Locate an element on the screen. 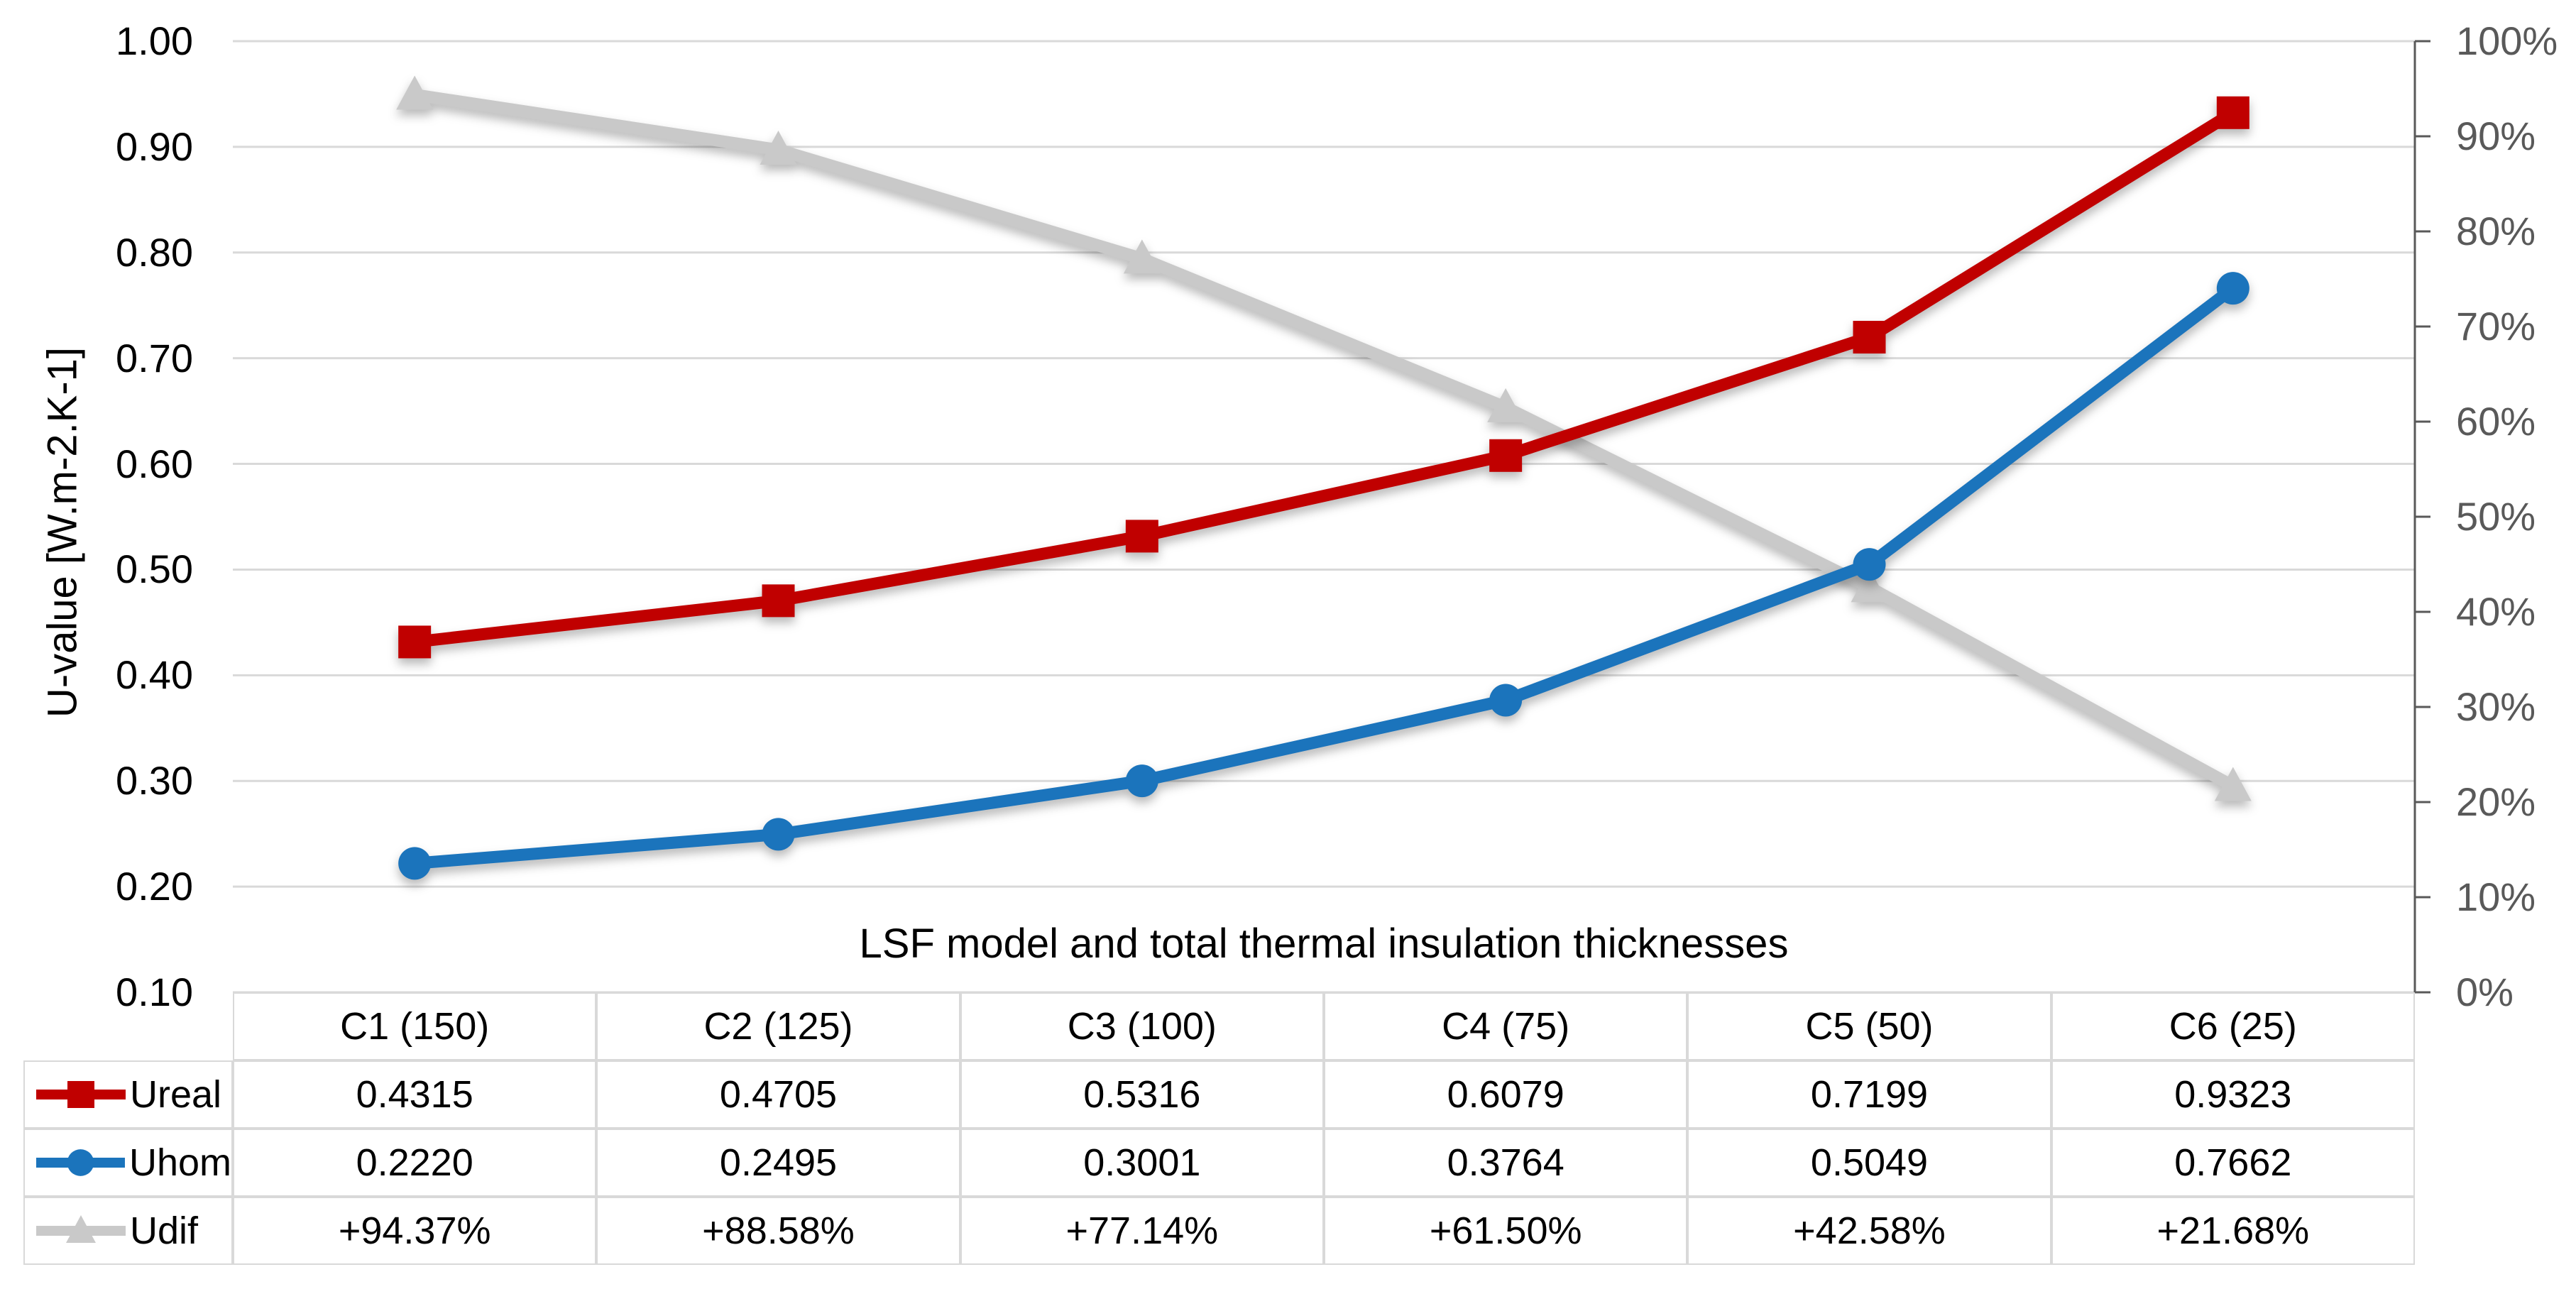 This screenshot has width=2576, height=1289. right-axis-tick-label: 70% is located at coordinates (2496, 326).